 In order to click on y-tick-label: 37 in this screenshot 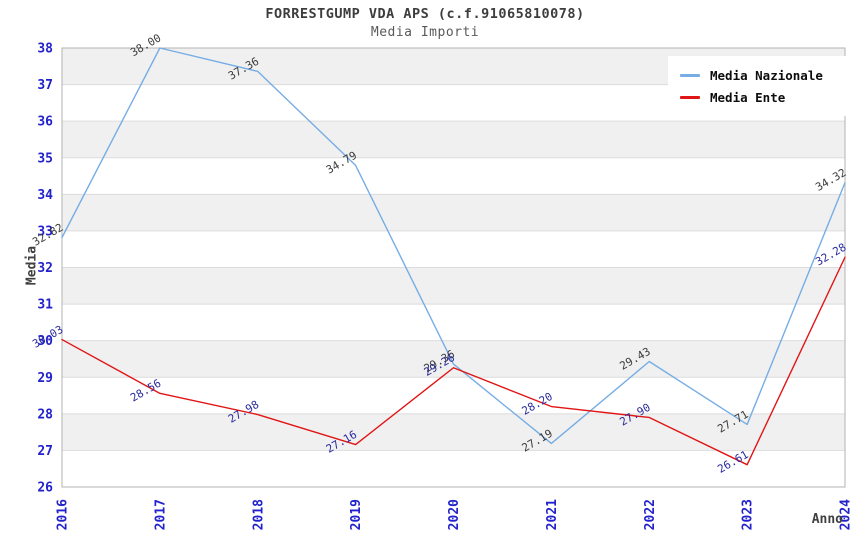, I will do `click(45, 85)`.